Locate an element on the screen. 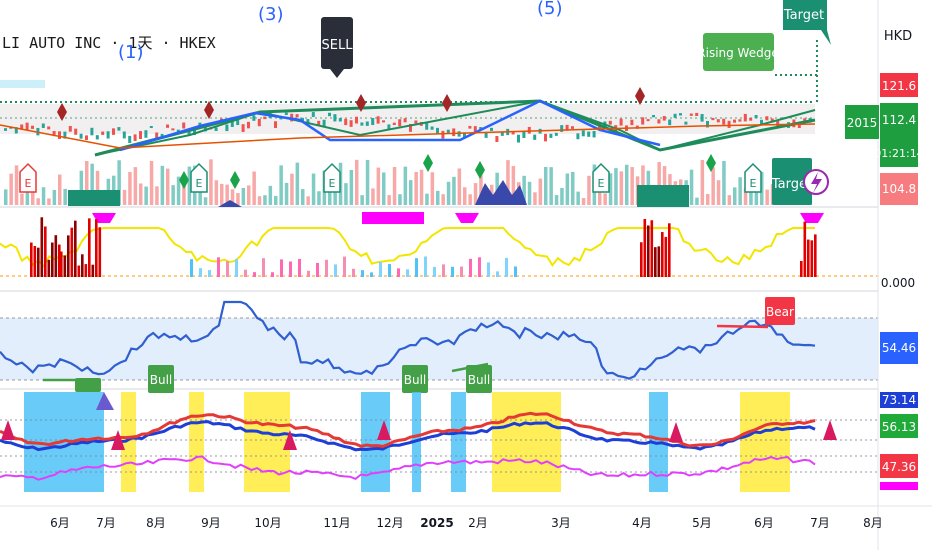 The height and width of the screenshot is (550, 932). price-channel is located at coordinates (407, 119).